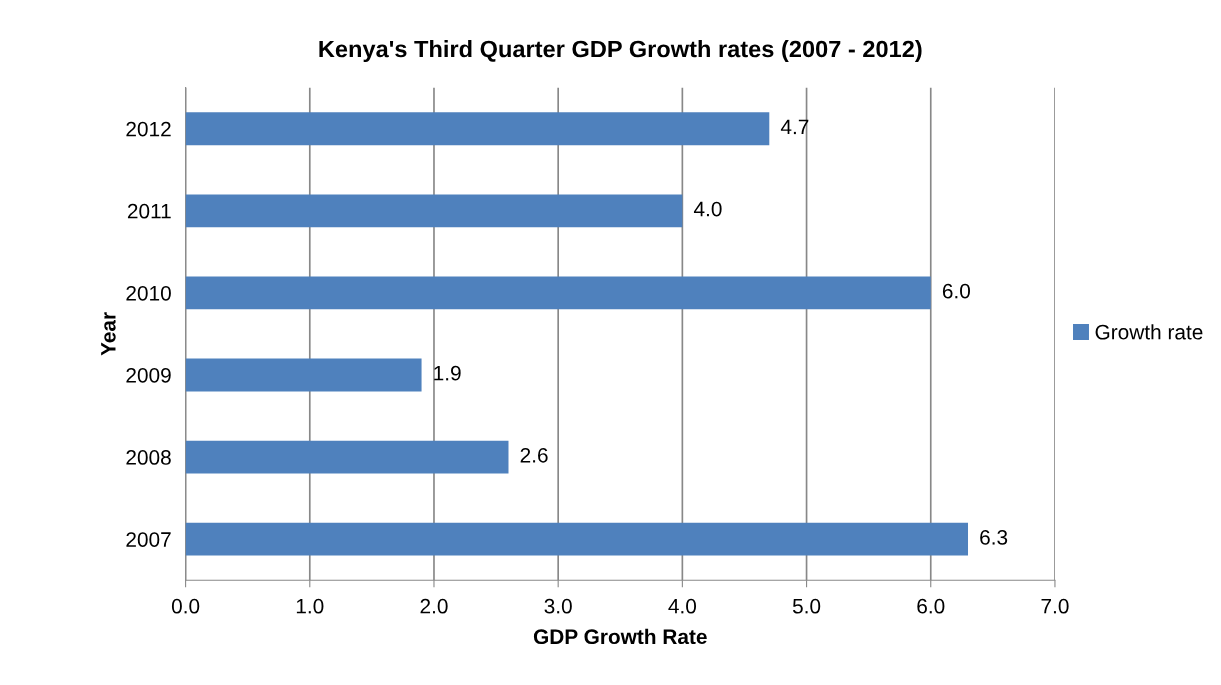  I want to click on legend-label: Growth rate, so click(1149, 332).